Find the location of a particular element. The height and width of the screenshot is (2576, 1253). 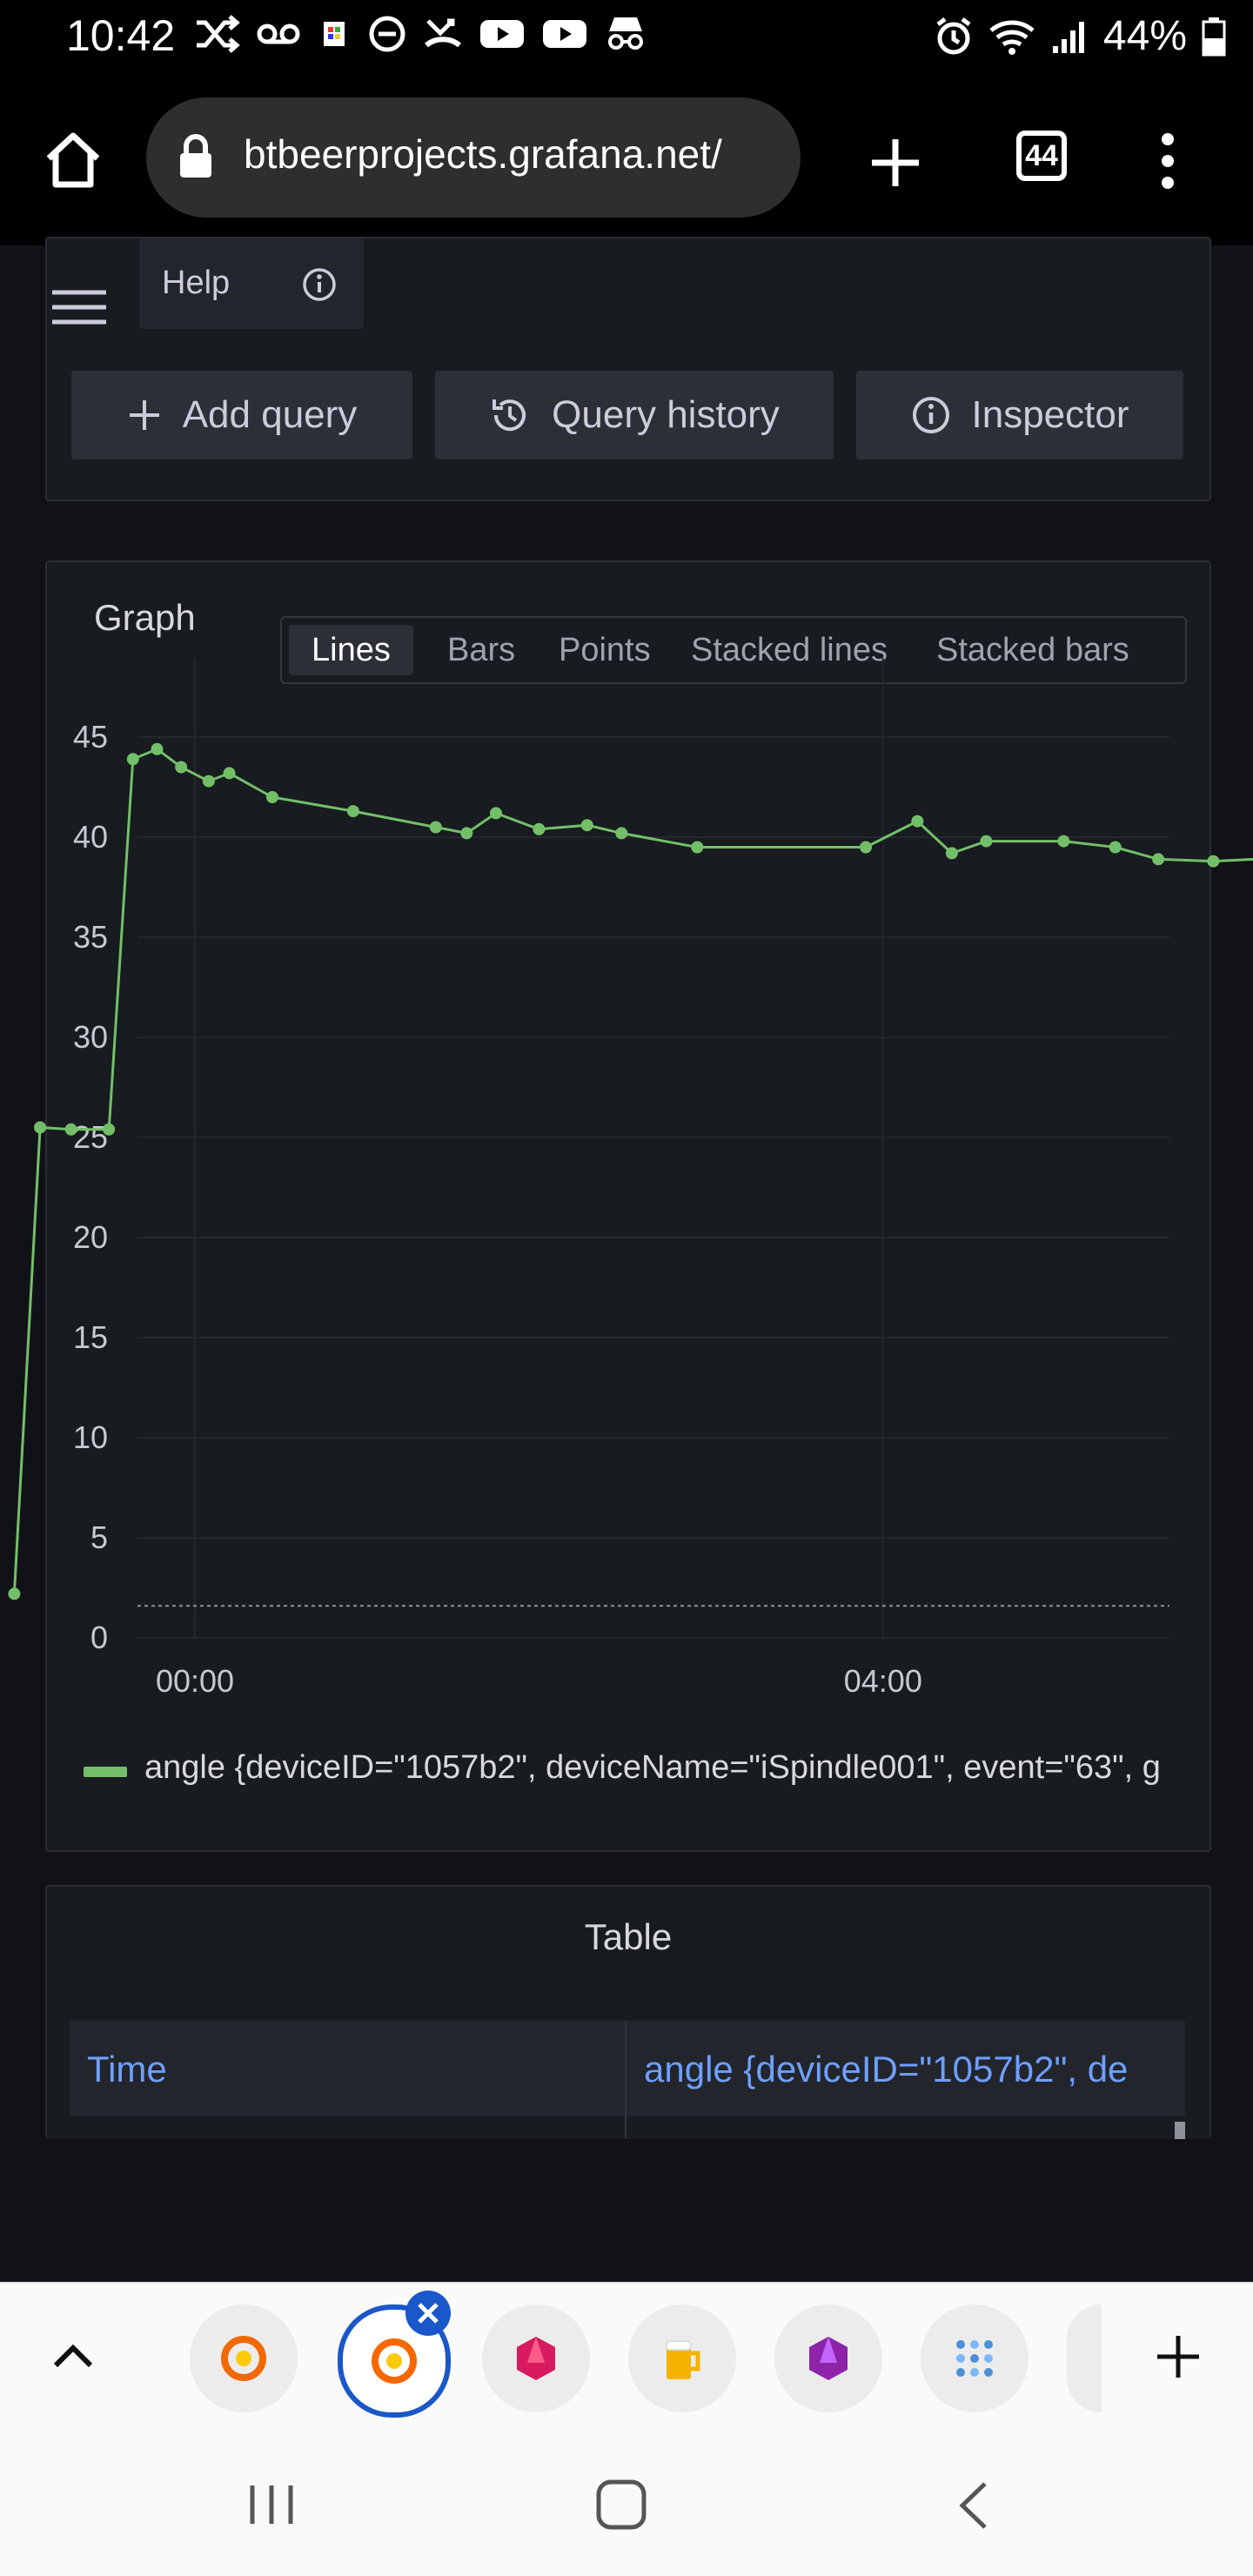

query-history-button: Query history is located at coordinates (634, 415).